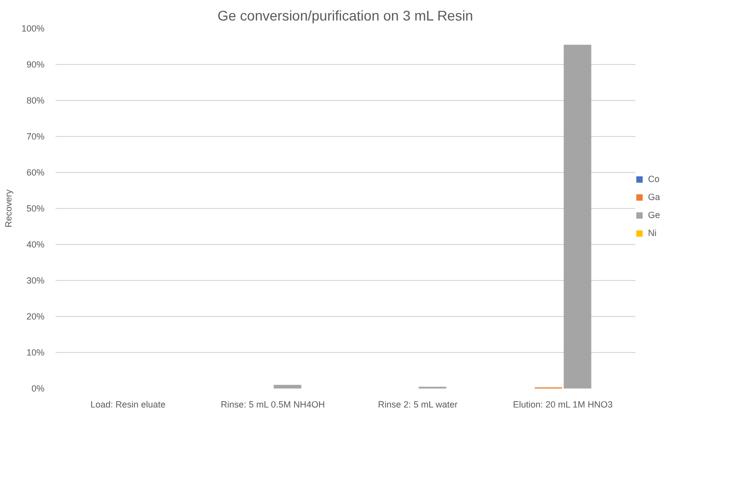  What do you see at coordinates (35, 209) in the screenshot?
I see `y-tick-label: 50%` at bounding box center [35, 209].